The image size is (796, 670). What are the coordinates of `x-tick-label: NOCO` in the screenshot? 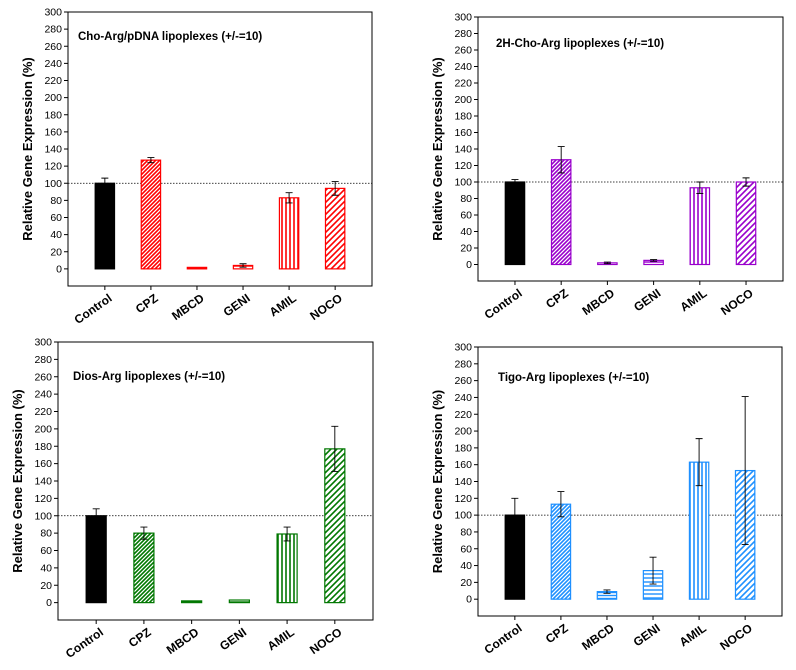 It's located at (737, 302).